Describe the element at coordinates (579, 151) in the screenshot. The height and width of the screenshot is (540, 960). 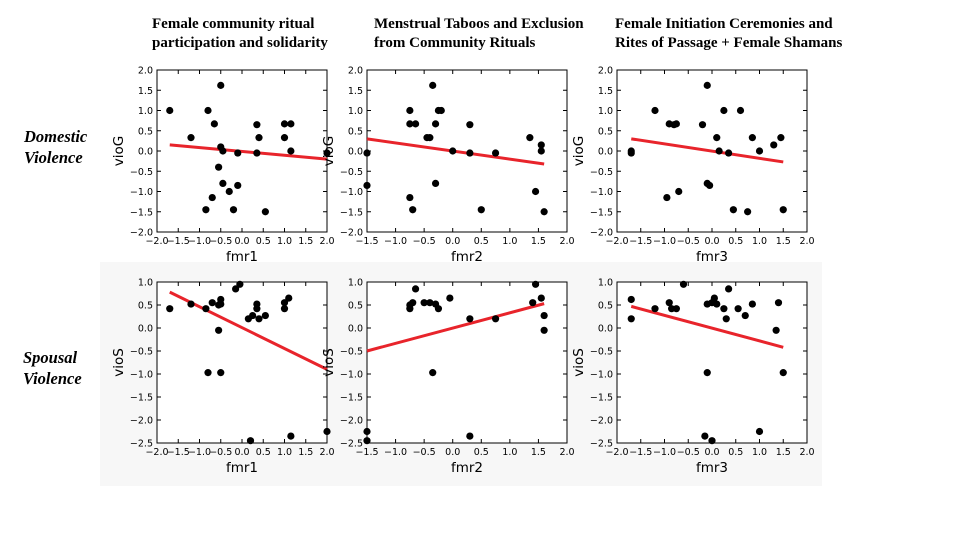
I see `chart-3-ylabel: vioG` at that location.